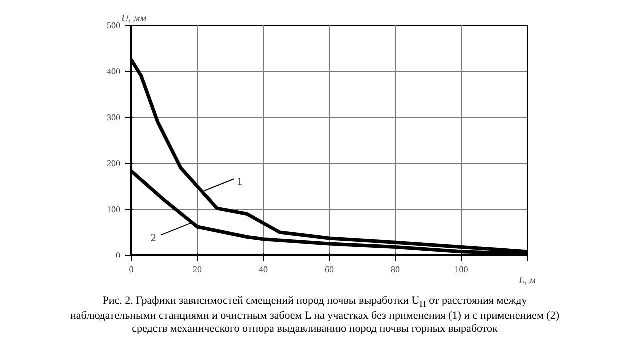  What do you see at coordinates (135, 19) in the screenshot?
I see `y-axis-title: U, мм` at bounding box center [135, 19].